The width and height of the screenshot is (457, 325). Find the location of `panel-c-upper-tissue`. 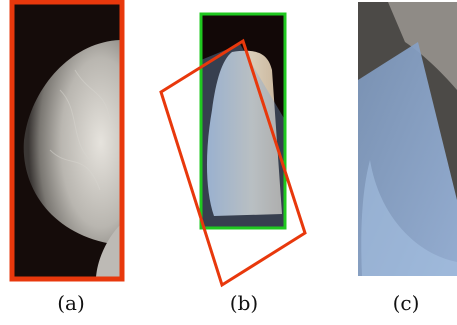

panel-c-upper-tissue is located at coordinates (422, 46).